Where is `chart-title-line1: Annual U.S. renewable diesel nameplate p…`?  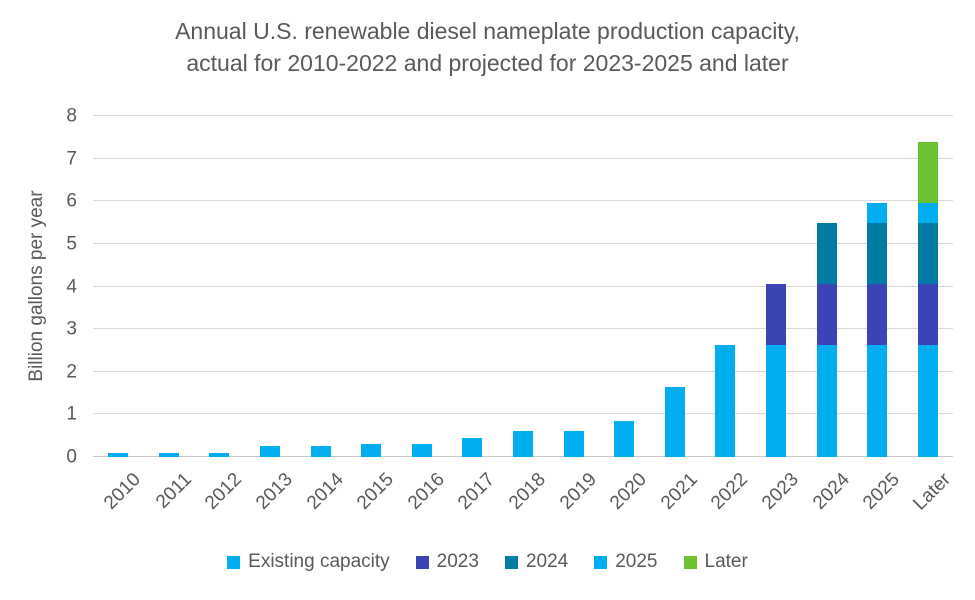 chart-title-line1: Annual U.S. renewable diesel nameplate p… is located at coordinates (487, 31).